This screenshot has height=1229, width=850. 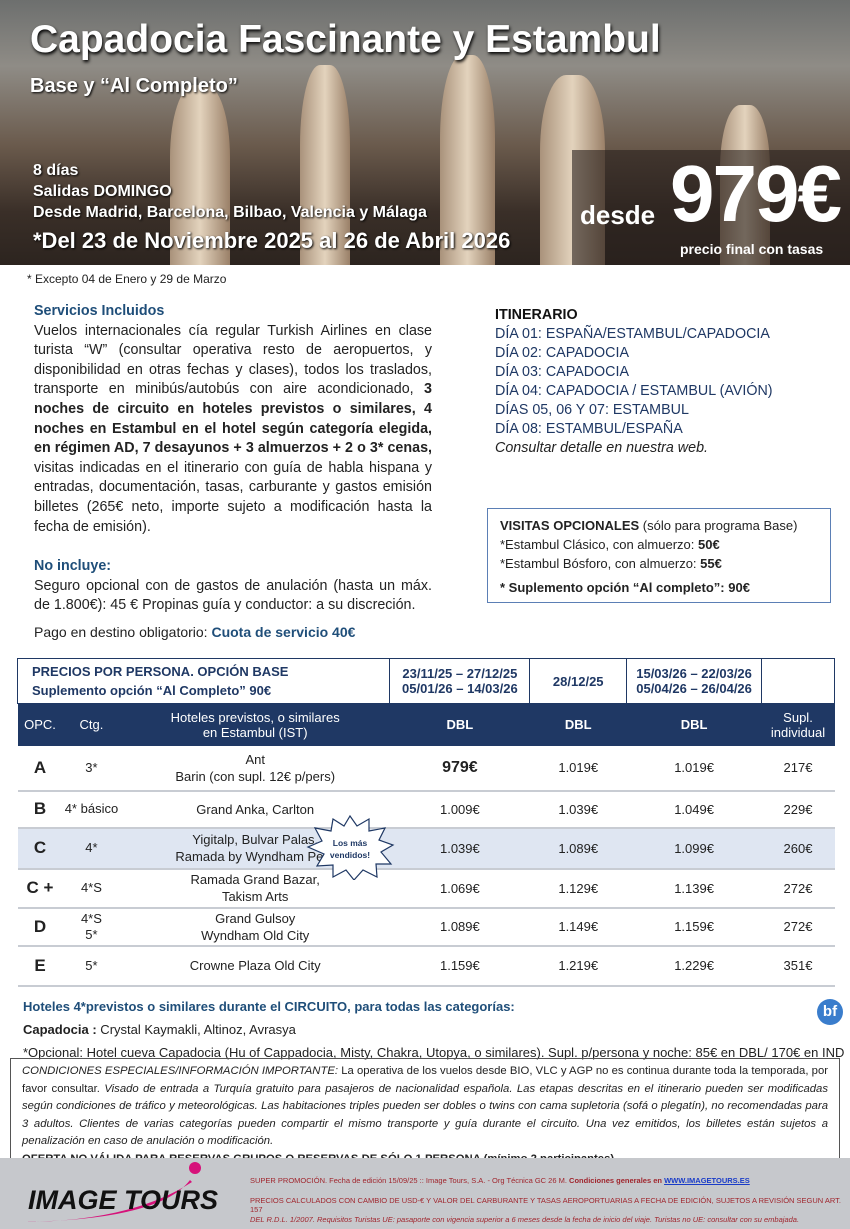 What do you see at coordinates (562, 353) in the screenshot?
I see `itinerary-day: DÍA 02: CAPADOCIA` at bounding box center [562, 353].